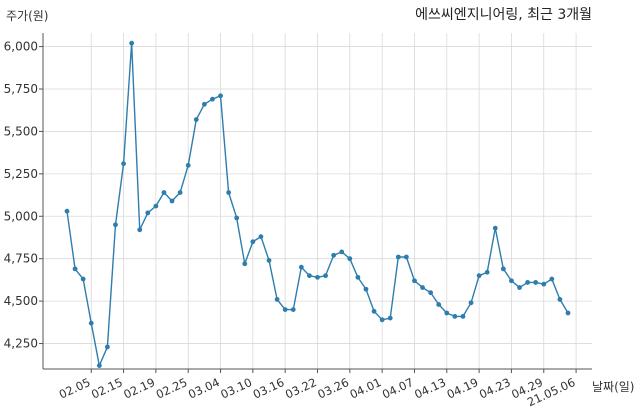 Image resolution: width=640 pixels, height=419 pixels. Describe the element at coordinates (366, 388) in the screenshot. I see `x-tick-label: 04.01` at that location.